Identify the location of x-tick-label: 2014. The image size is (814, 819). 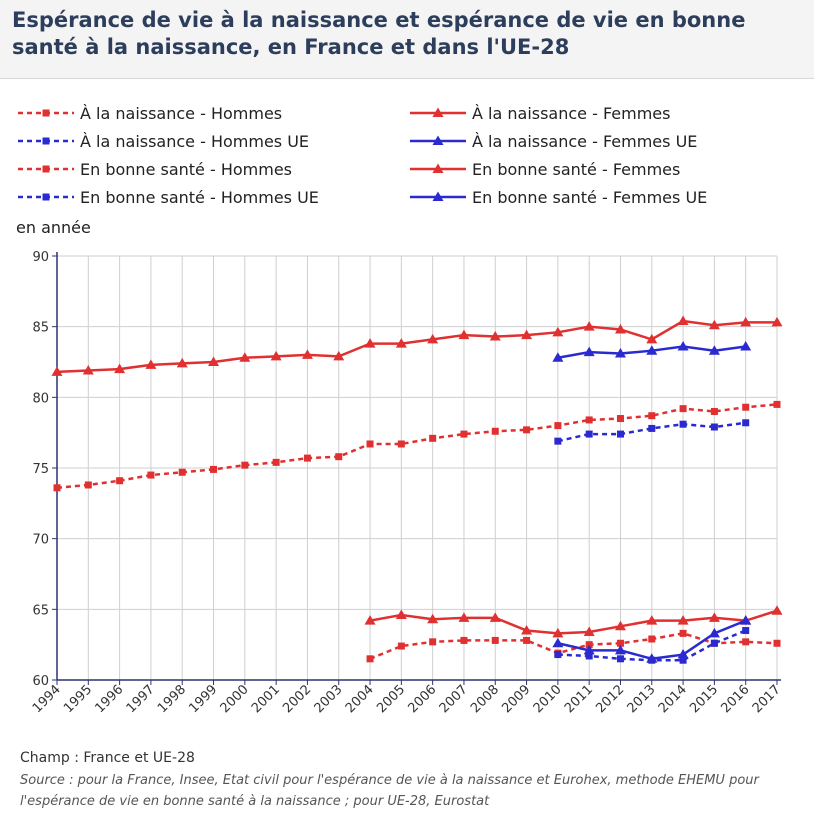
(673, 699).